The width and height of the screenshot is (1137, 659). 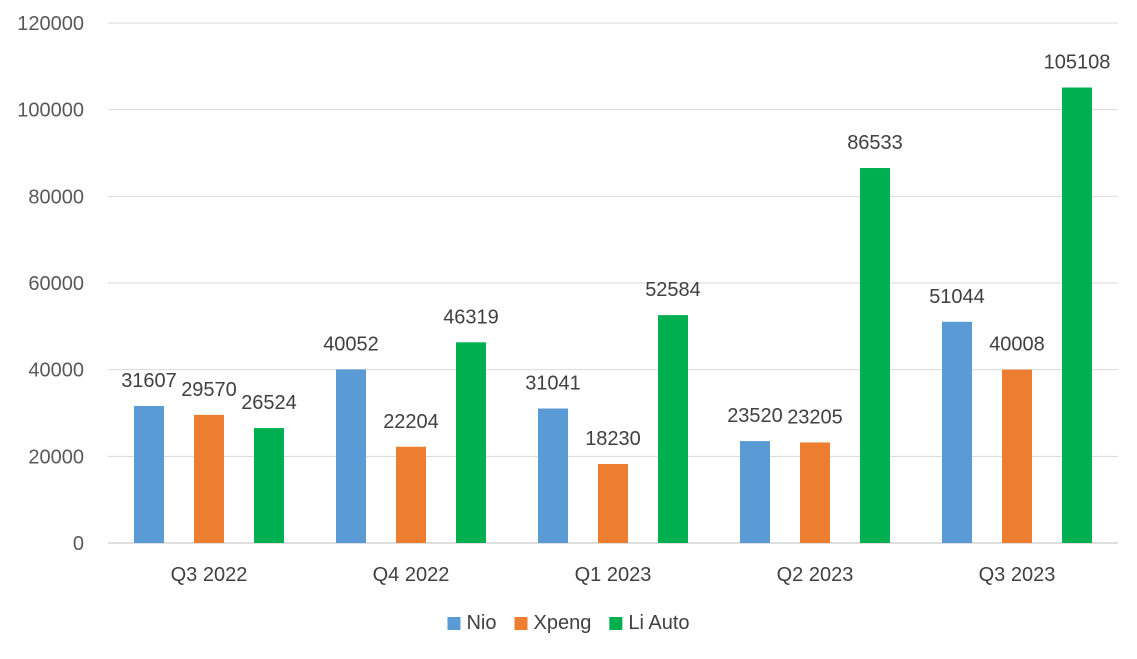 I want to click on legend-label: Li Auto, so click(x=658, y=623).